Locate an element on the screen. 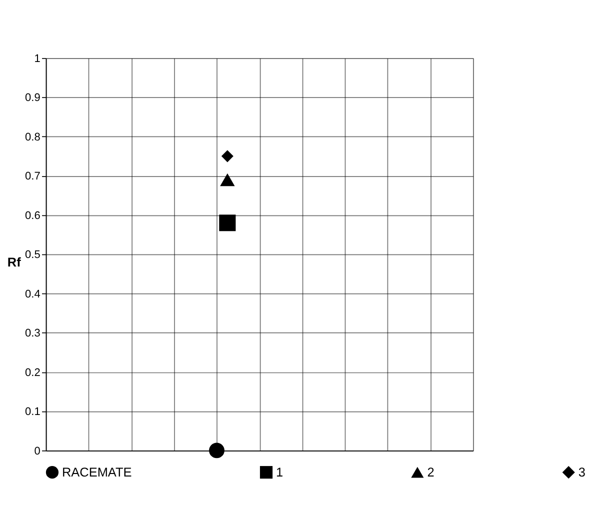  y-tick-label: 0.8 is located at coordinates (32, 137).